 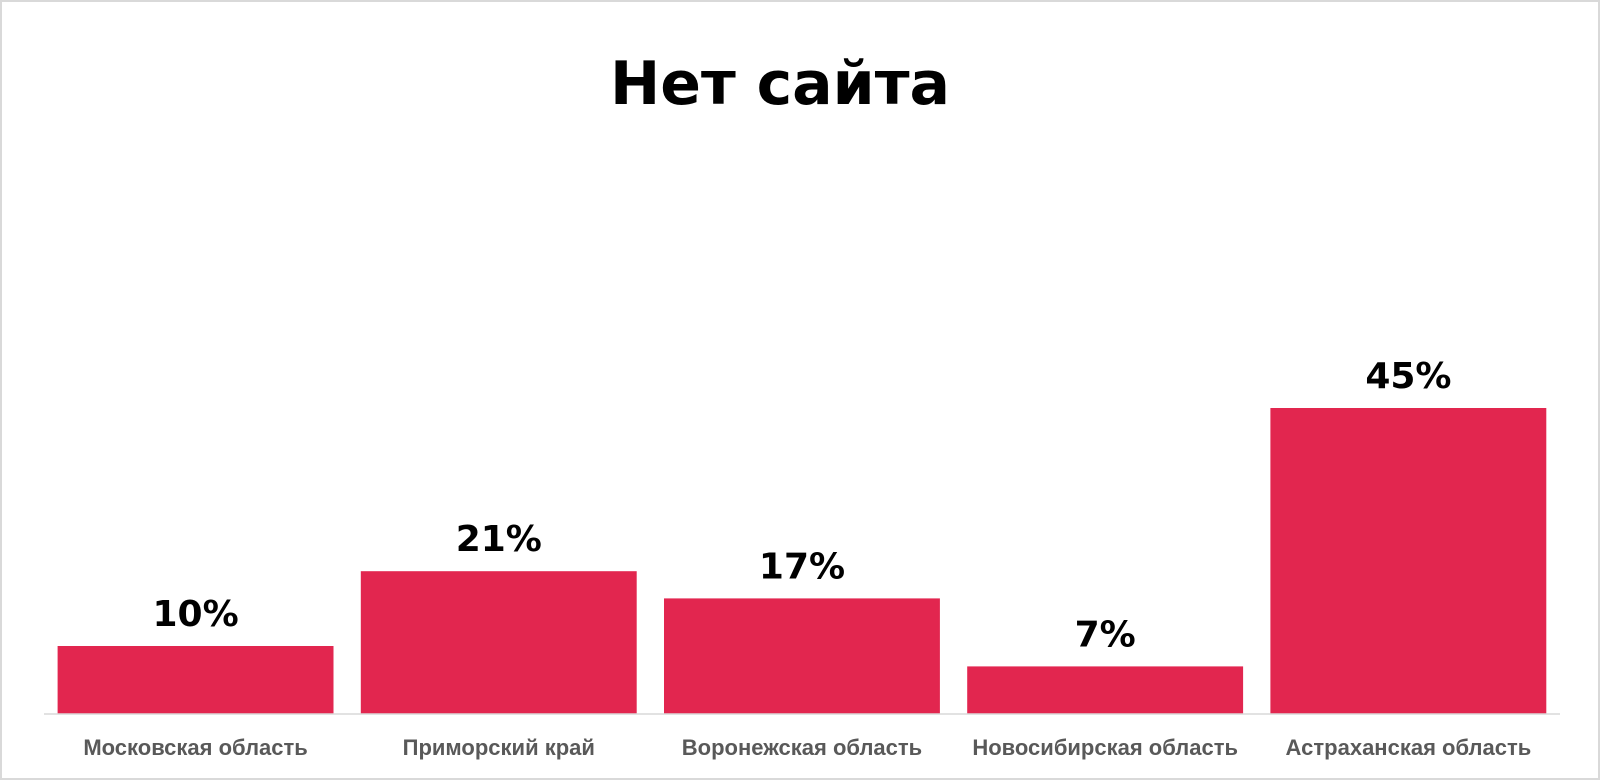 What do you see at coordinates (196, 614) in the screenshot?
I see `value-label-1: 10%` at bounding box center [196, 614].